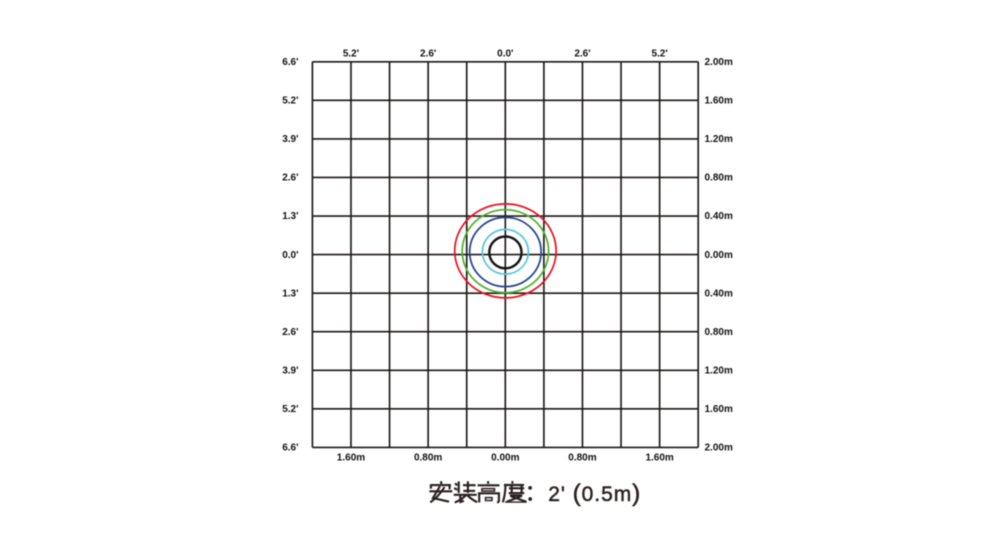 Image resolution: width=1005 pixels, height=550 pixels. I want to click on svg-text: 2' (0.5m), so click(594, 493).